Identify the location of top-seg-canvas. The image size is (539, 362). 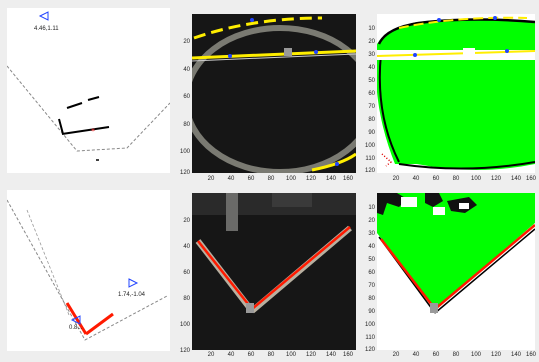
(456, 93).